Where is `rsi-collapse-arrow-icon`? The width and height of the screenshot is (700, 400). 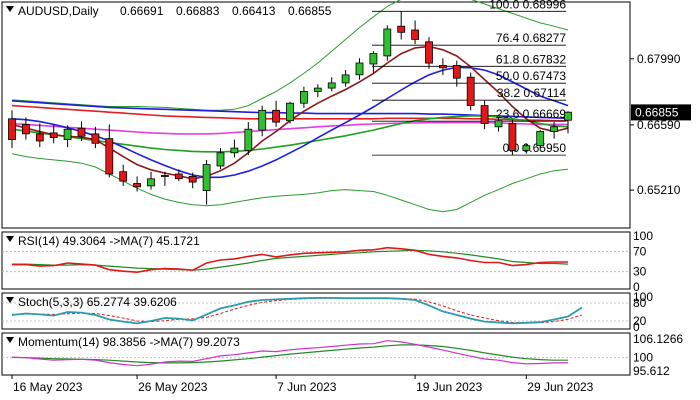
rsi-collapse-arrow-icon is located at coordinates (10, 239).